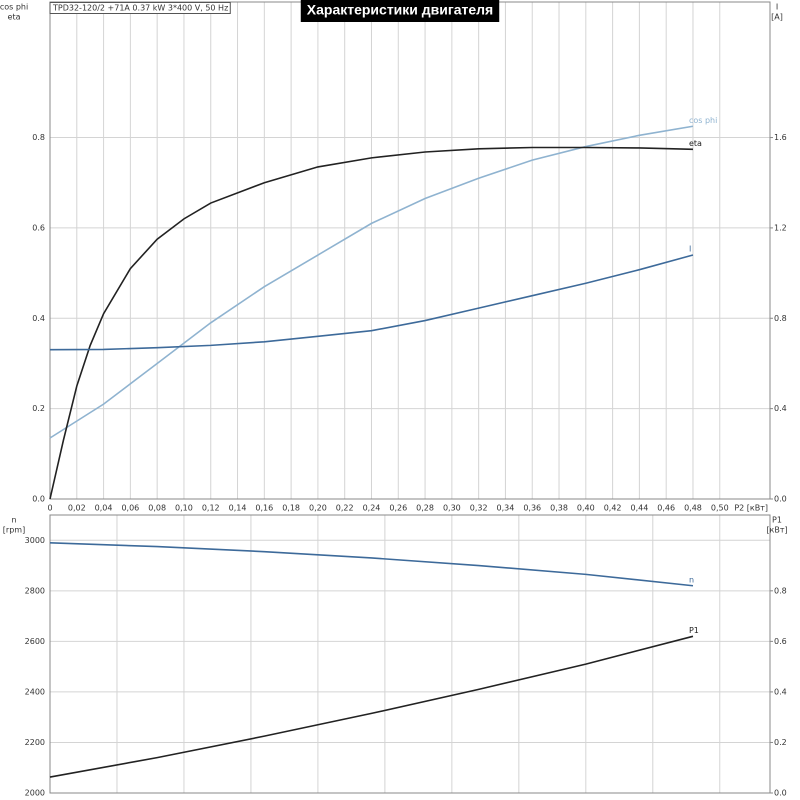 The height and width of the screenshot is (800, 800). I want to click on y2-tick-label: 1.2, so click(780, 227).